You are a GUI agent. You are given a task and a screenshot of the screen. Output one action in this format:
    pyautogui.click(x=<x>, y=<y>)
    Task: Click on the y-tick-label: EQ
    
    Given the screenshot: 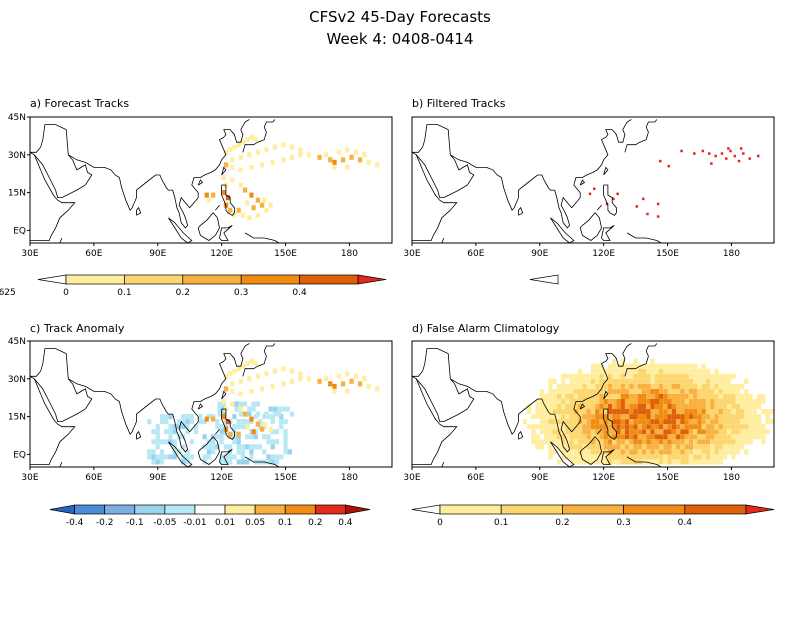 What is the action you would take?
    pyautogui.click(x=19, y=231)
    